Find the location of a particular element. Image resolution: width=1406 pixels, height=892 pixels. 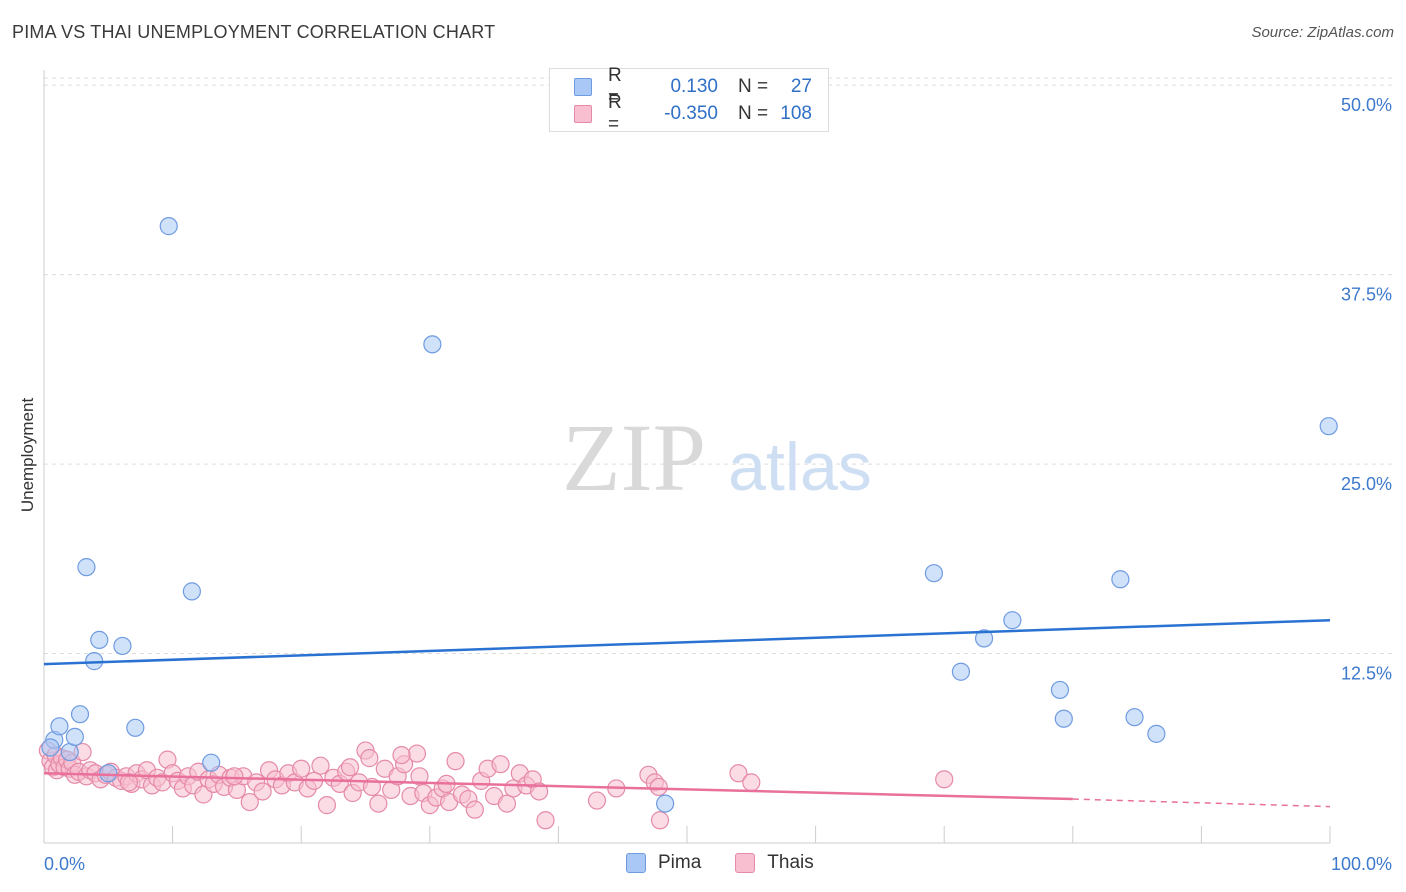

watermark-atlas: atlas is located at coordinates (800, 467).